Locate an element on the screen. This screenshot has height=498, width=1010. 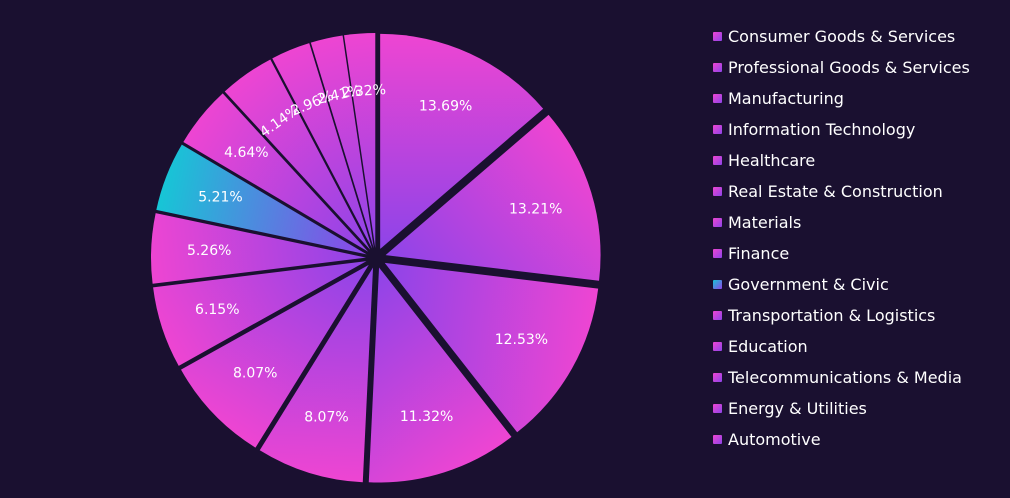
legend-item-finance: Finance is located at coordinates (841, 253).